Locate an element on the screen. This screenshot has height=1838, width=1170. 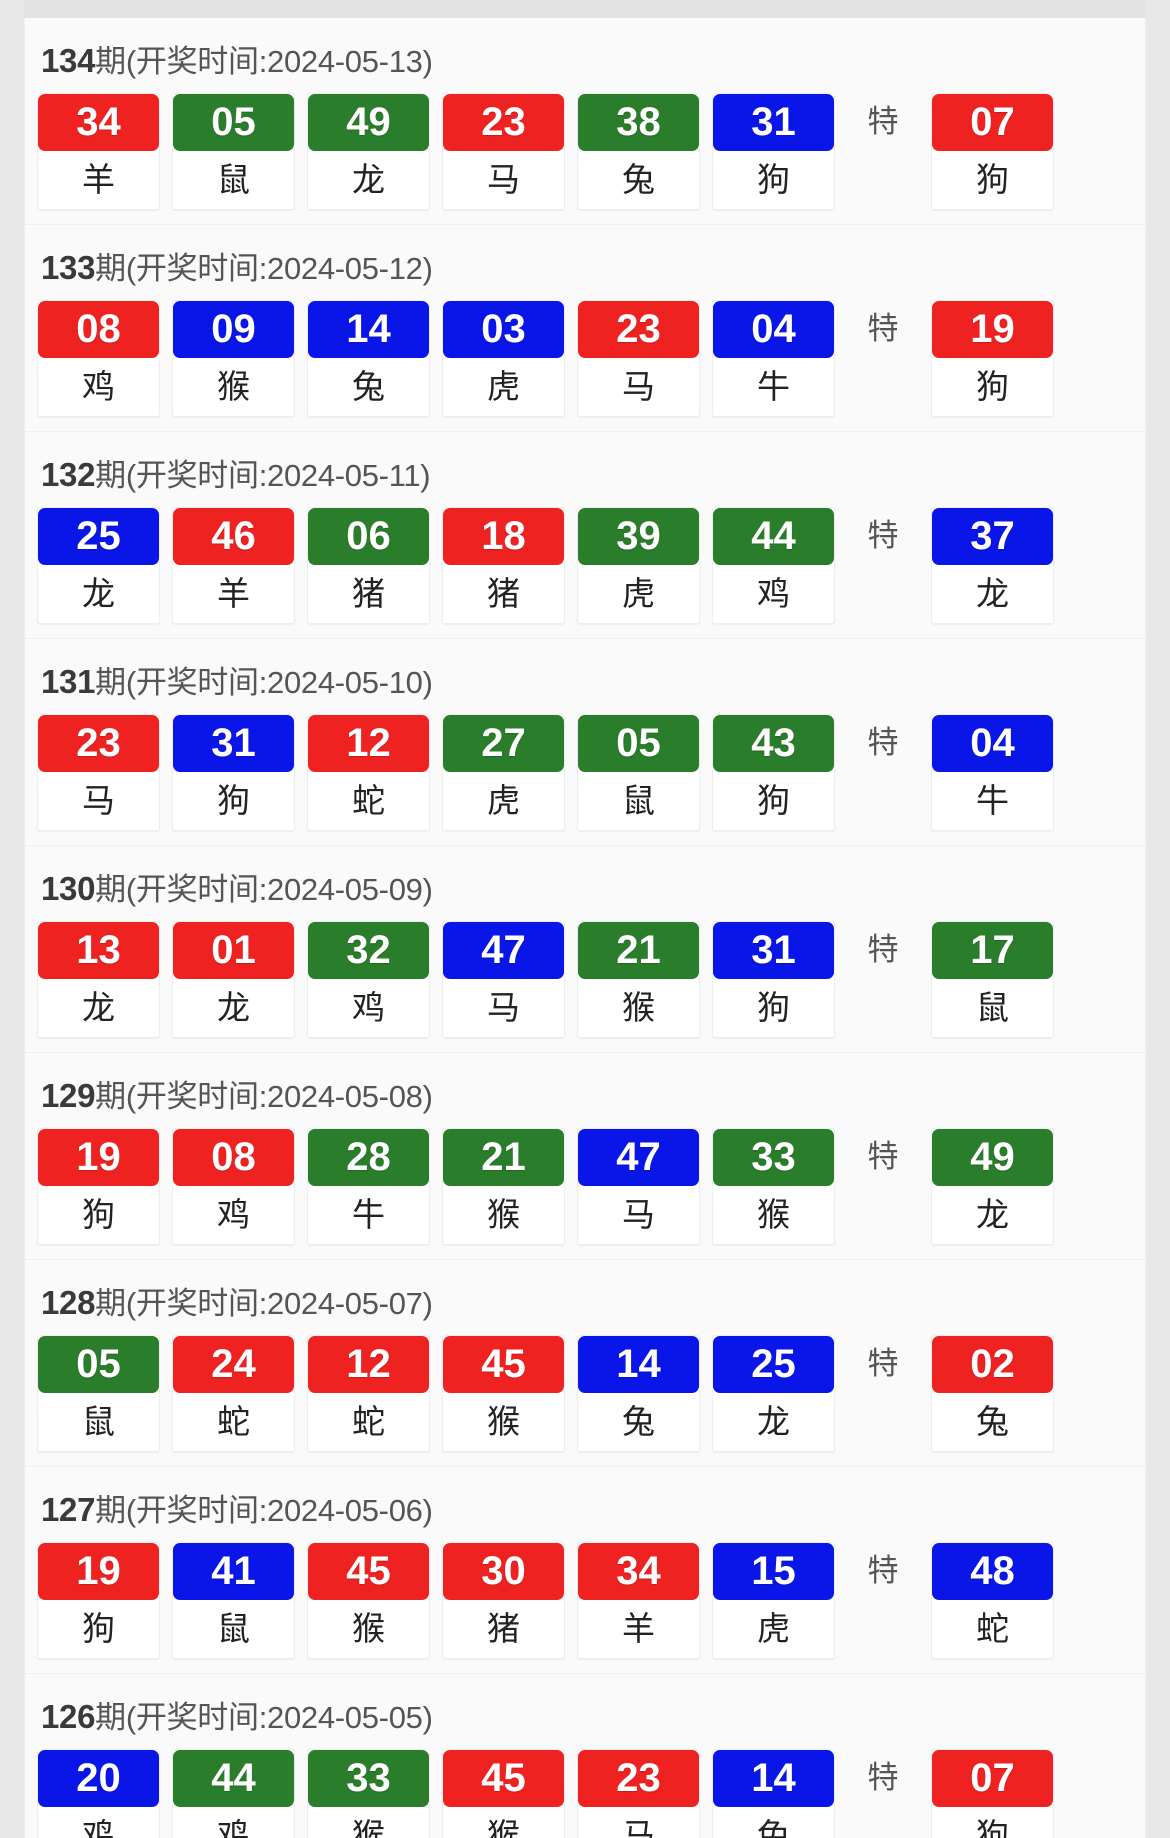
ball-cell: 04 牛 is located at coordinates (773, 358).